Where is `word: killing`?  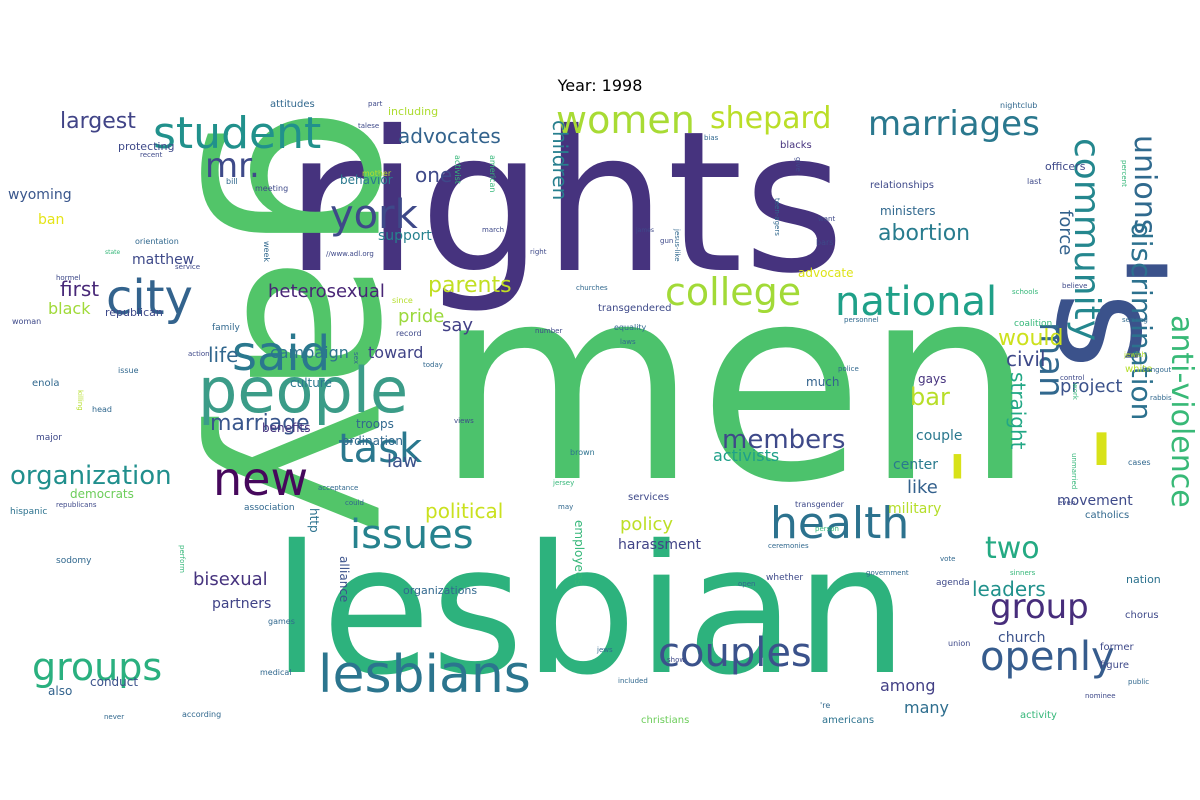 word: killing is located at coordinates (80, 400).